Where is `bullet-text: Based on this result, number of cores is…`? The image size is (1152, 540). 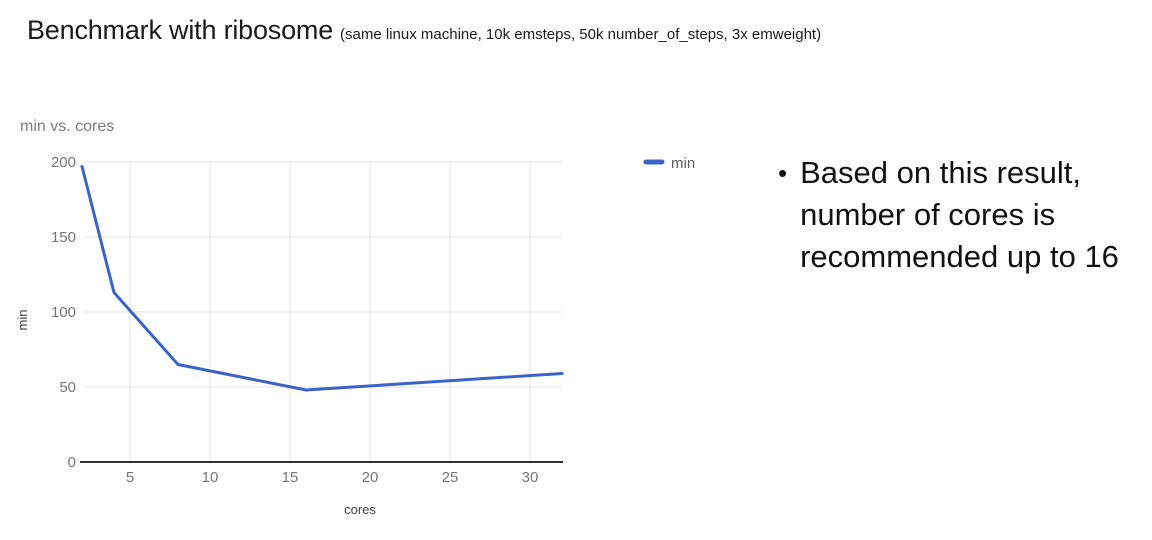 bullet-text: Based on this result, number of cores is… is located at coordinates (959, 214).